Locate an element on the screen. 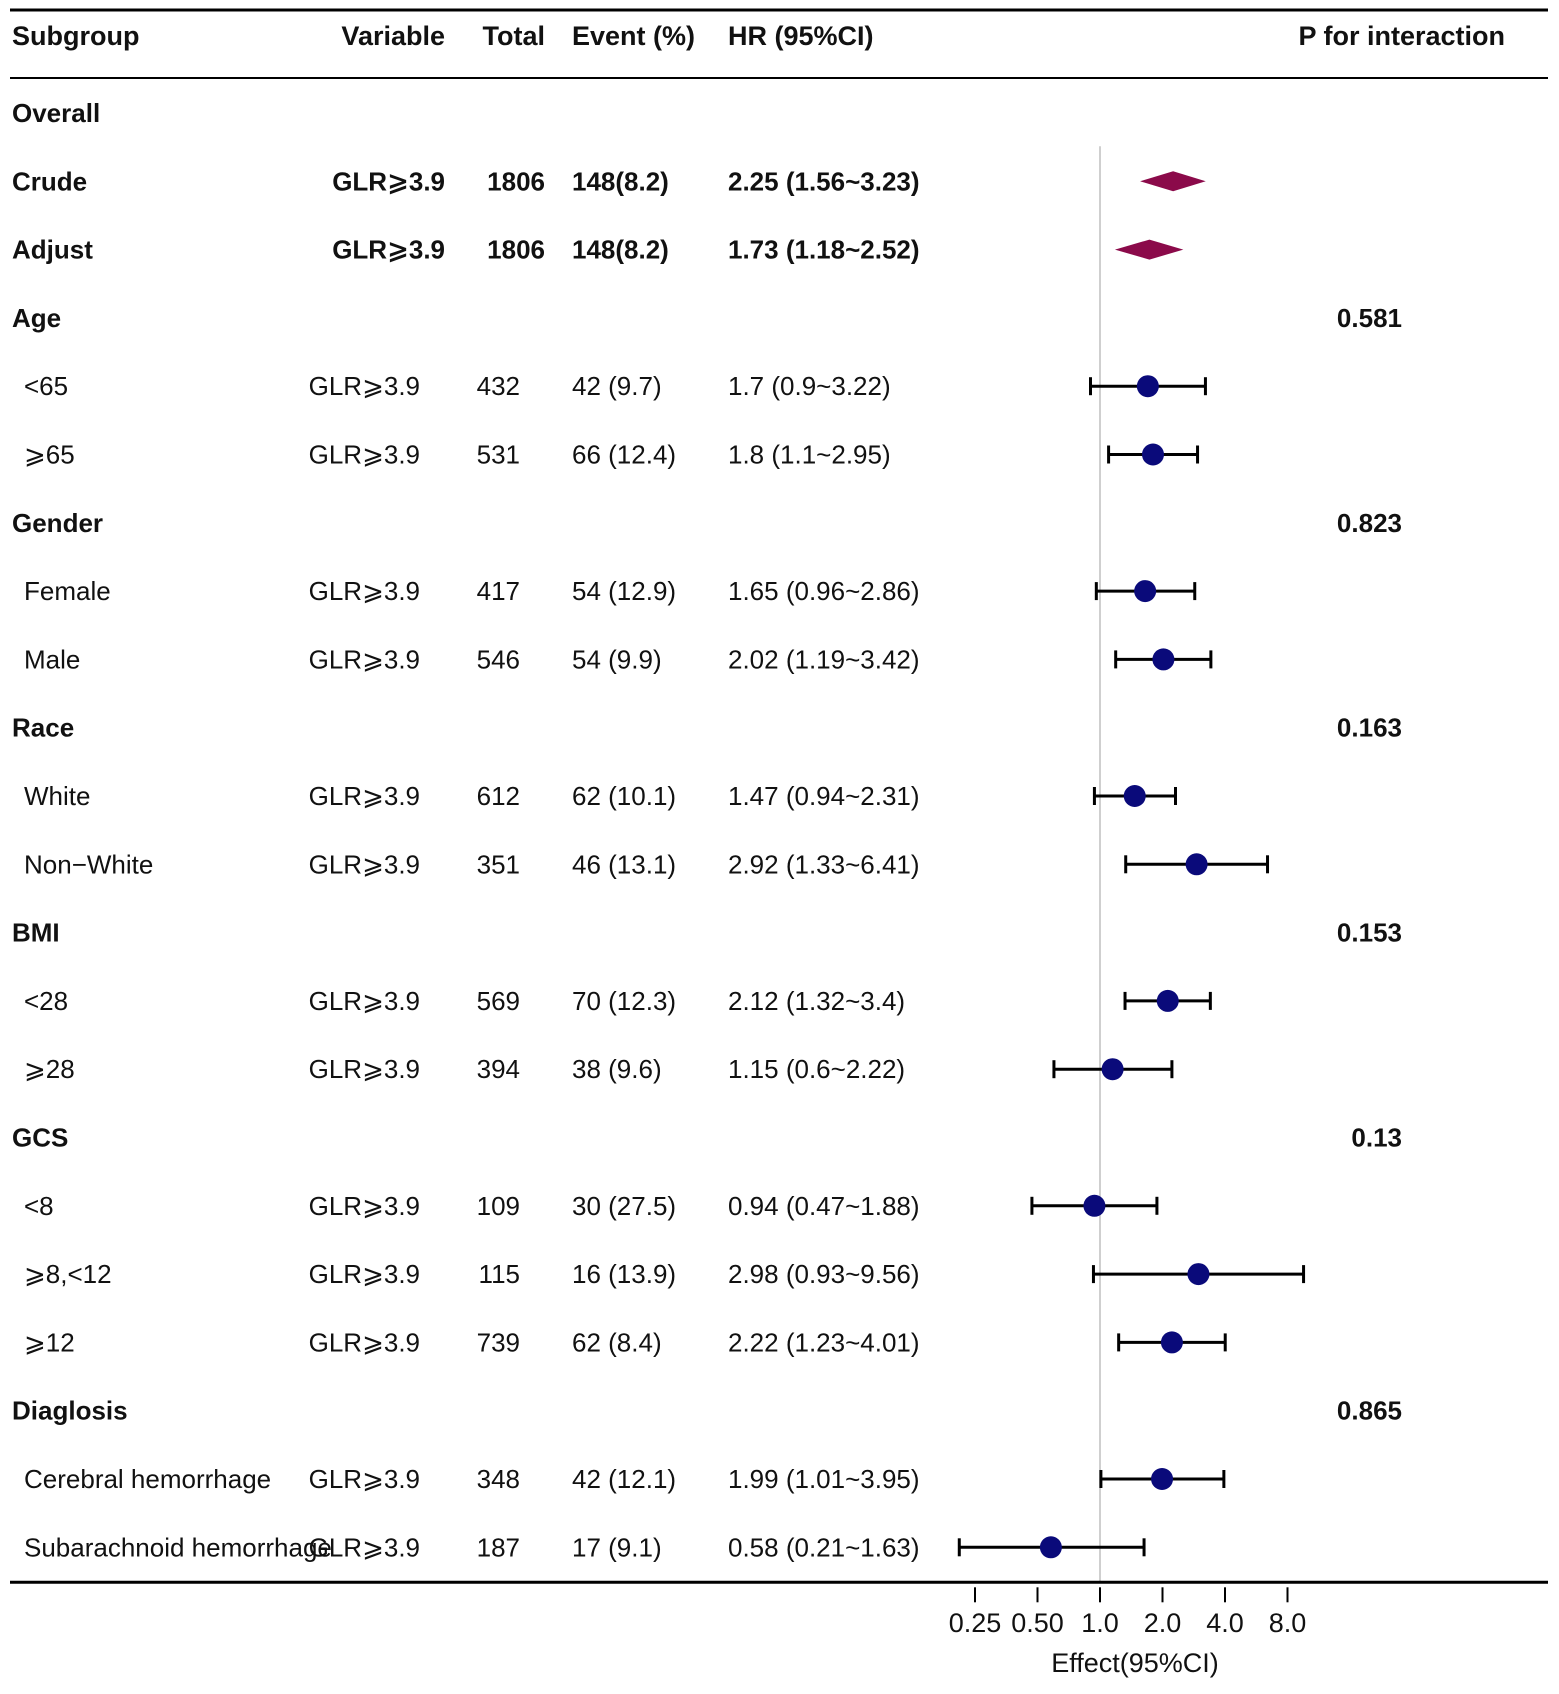 This screenshot has width=1559, height=1694. event-cell: 42 (12.1) is located at coordinates (624, 1479).